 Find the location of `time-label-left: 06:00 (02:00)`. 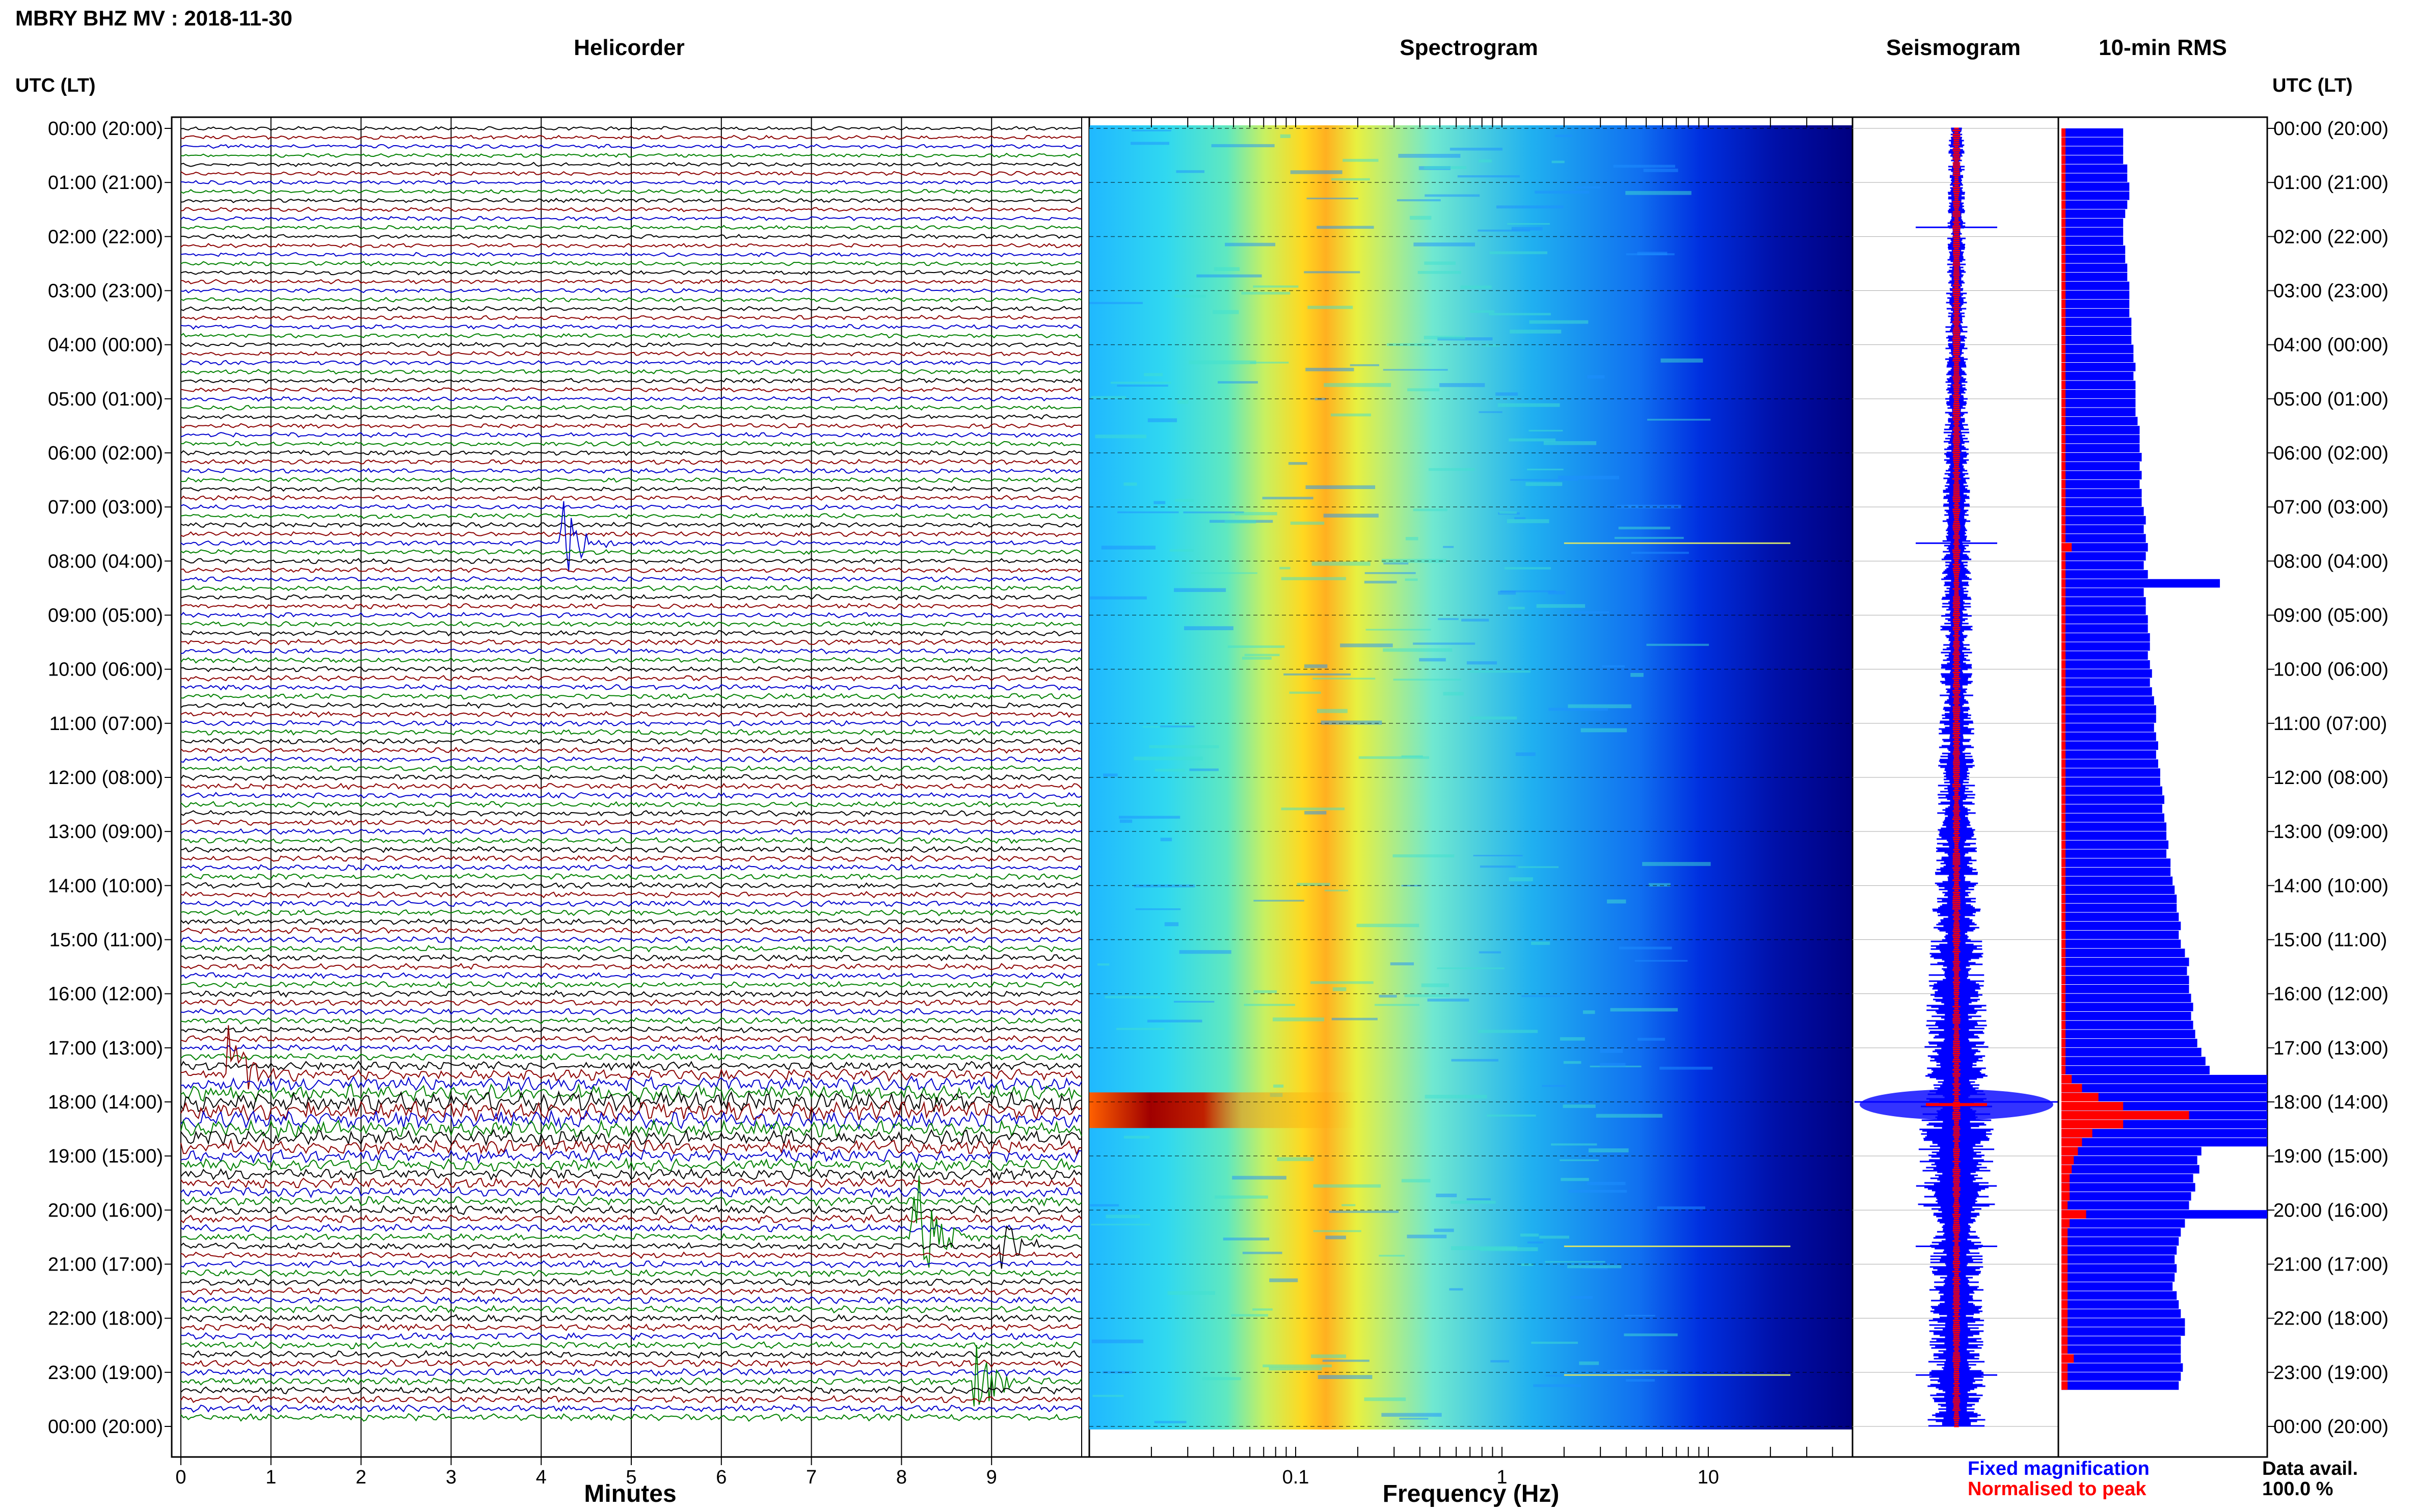

time-label-left: 06:00 (02:00) is located at coordinates (106, 453).